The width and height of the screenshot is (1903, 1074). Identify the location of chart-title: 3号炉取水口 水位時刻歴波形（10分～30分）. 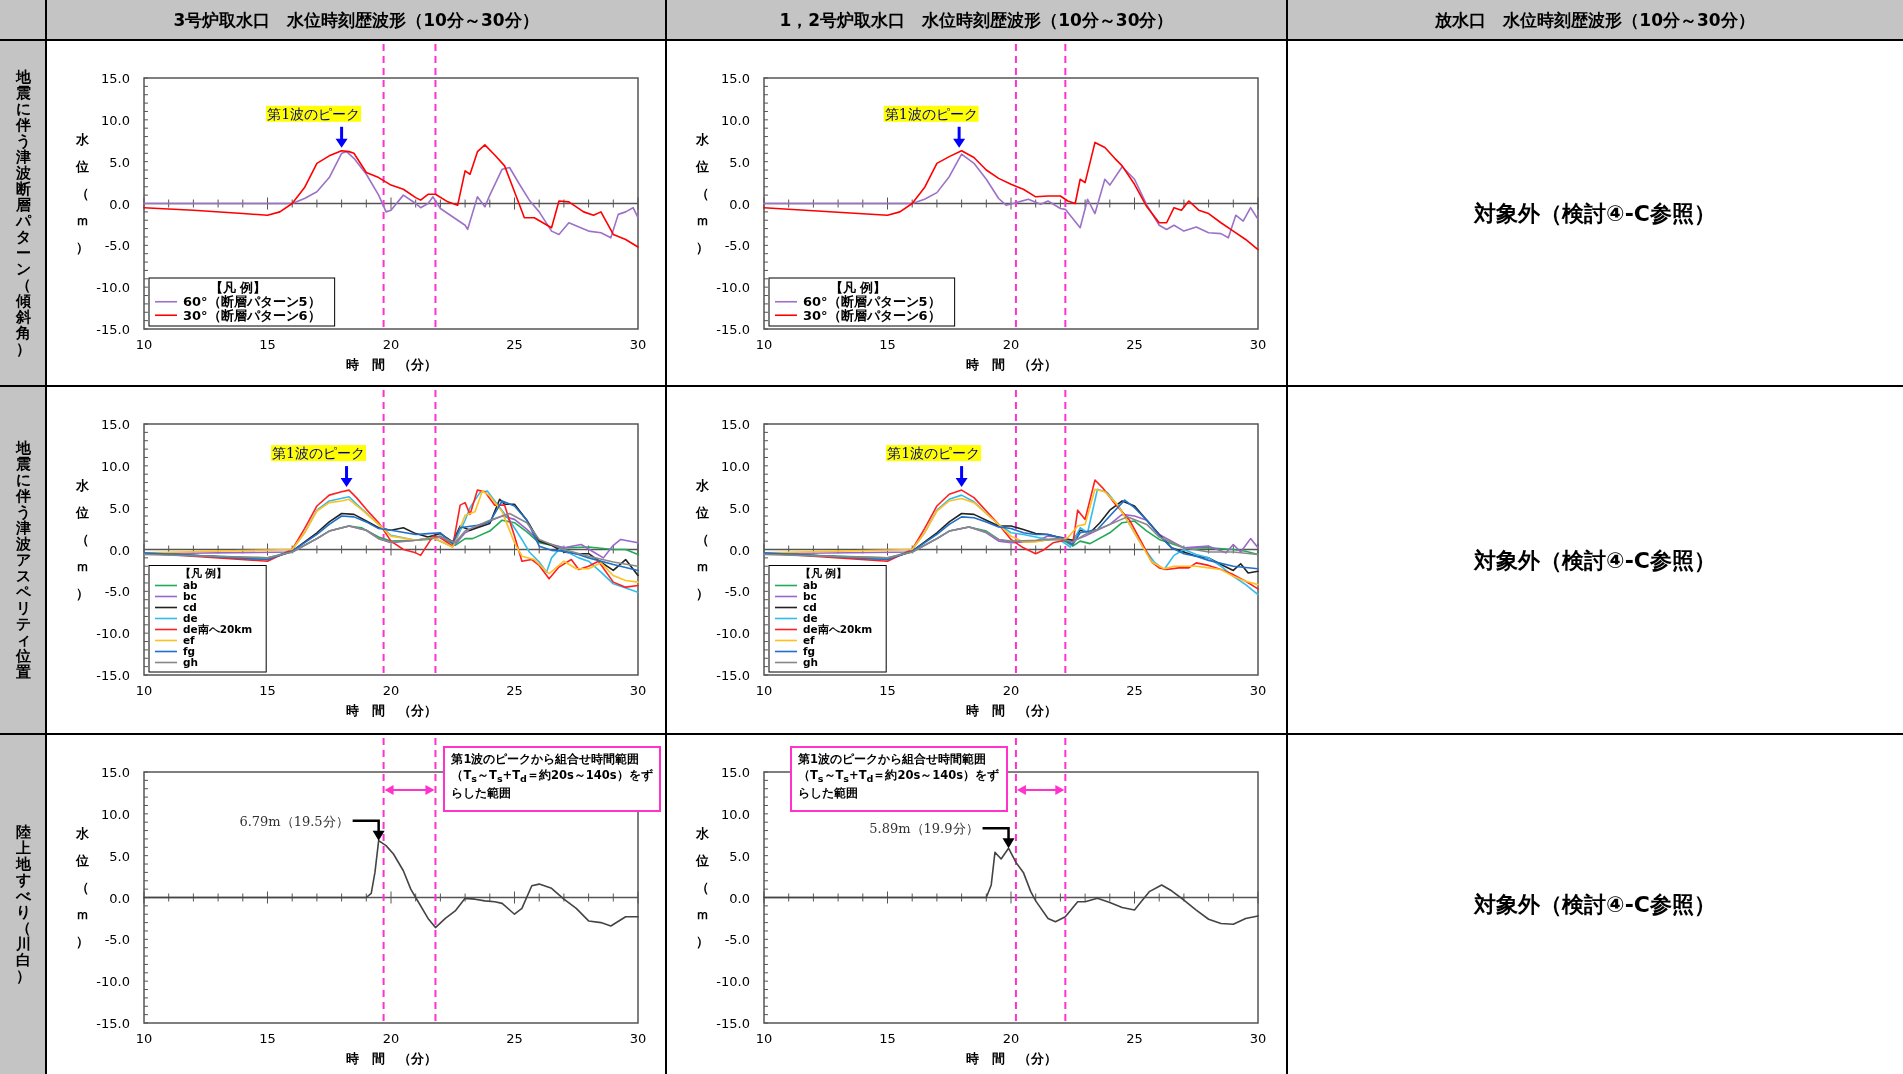
(356, 20).